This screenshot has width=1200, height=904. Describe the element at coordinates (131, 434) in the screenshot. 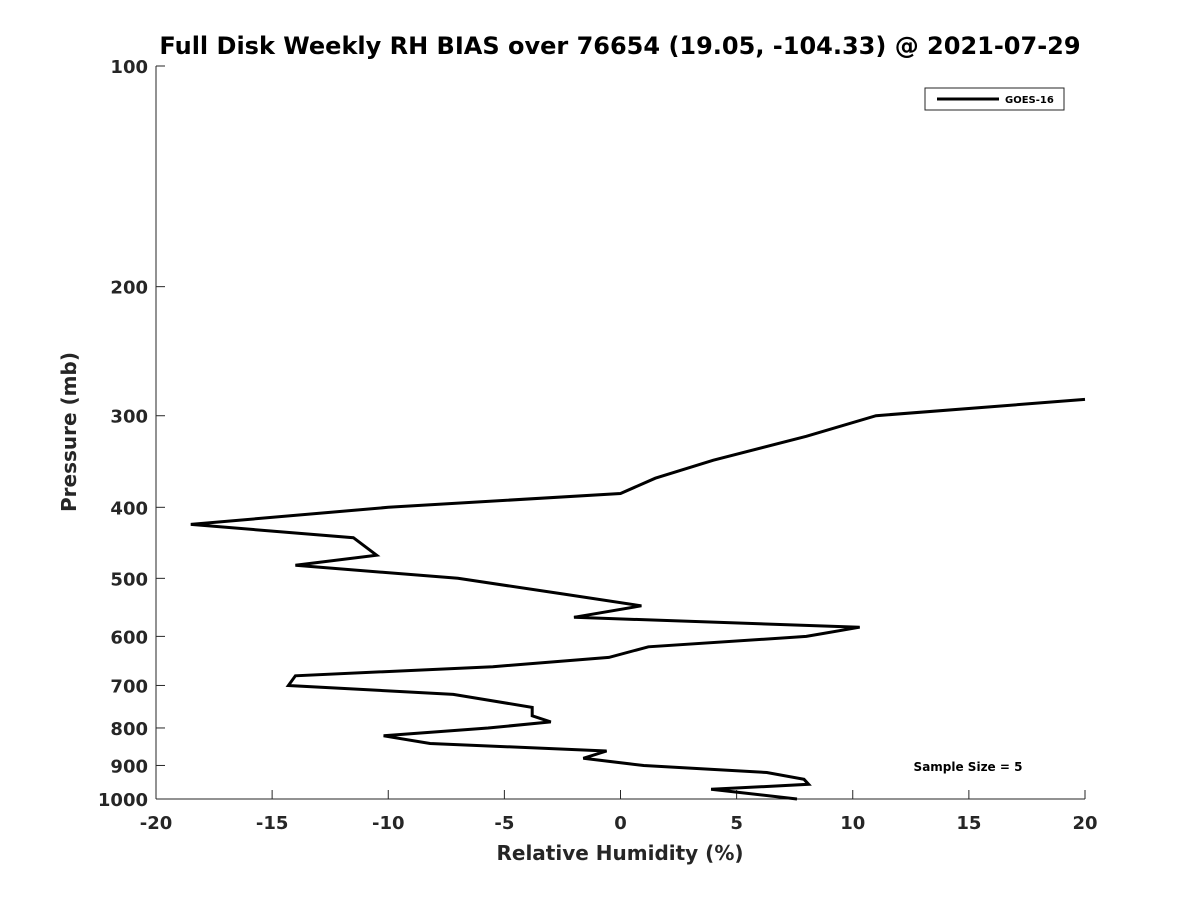

I see `y-axis-ticks: 100 200 300 400 500 600 700 800 900 1000` at that location.